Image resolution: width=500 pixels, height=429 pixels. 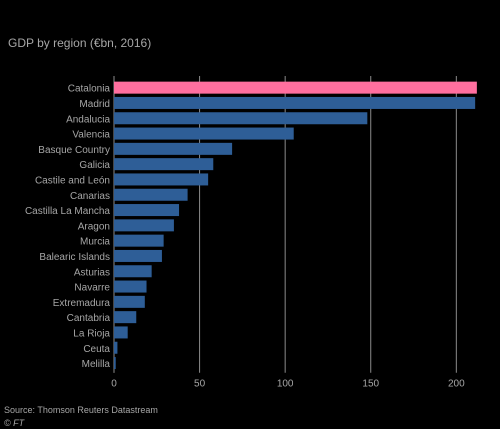 What do you see at coordinates (89, 89) in the screenshot?
I see `category-label: Catalonia` at bounding box center [89, 89].